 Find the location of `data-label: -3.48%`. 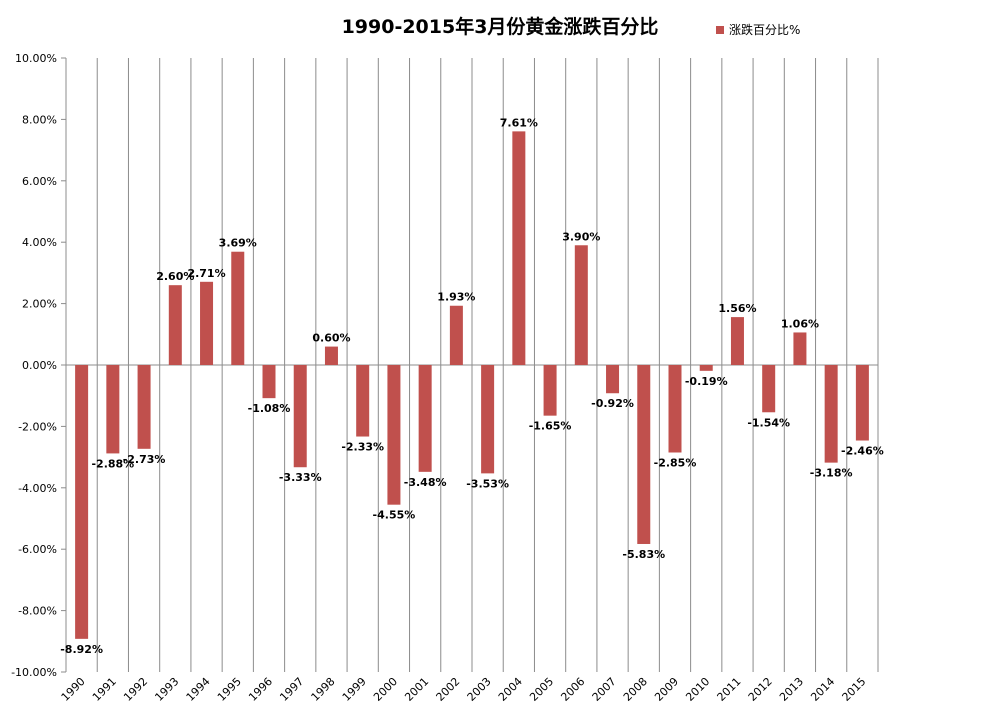

data-label: -3.48% is located at coordinates (425, 482).